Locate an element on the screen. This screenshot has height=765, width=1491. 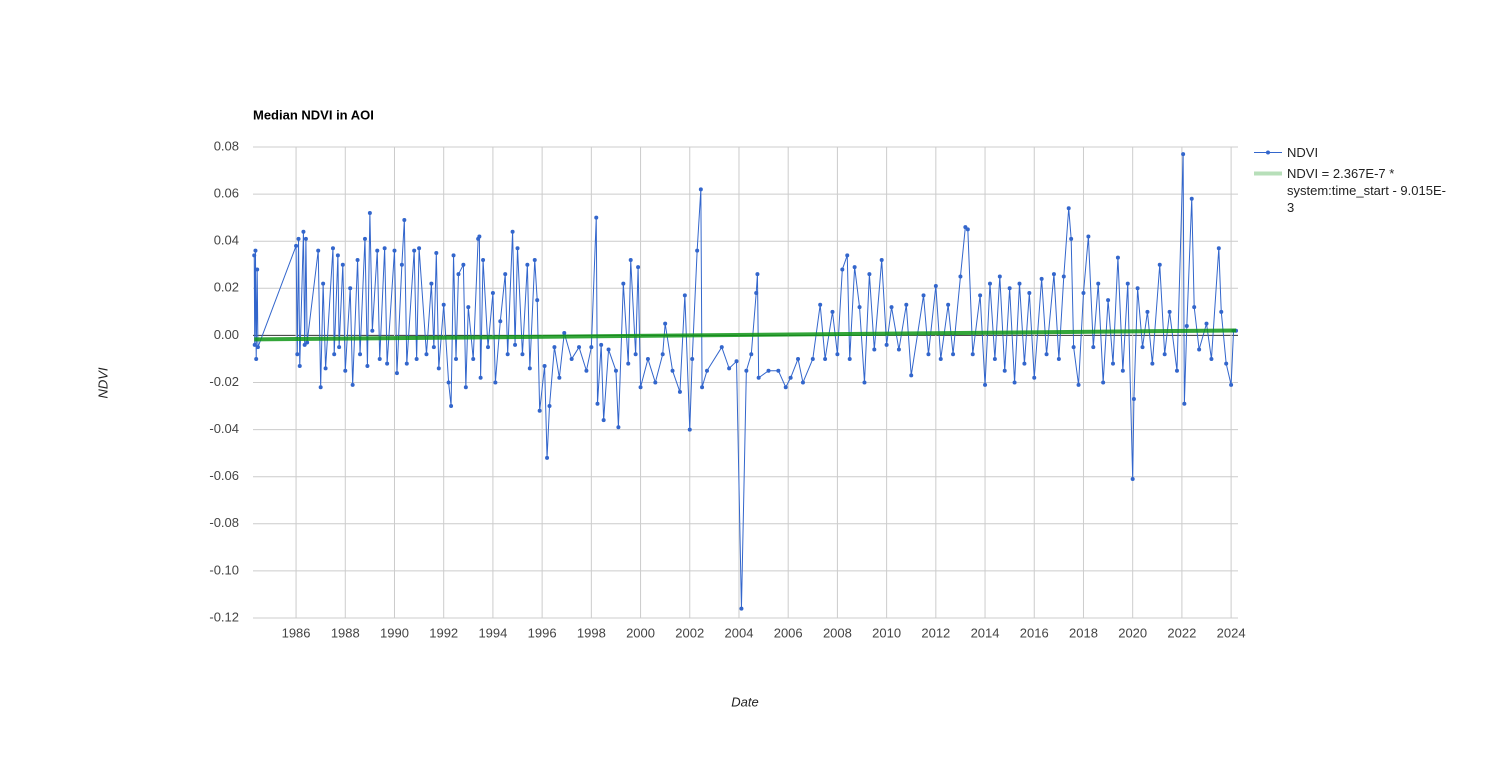
y-axis-title: NDVI is located at coordinates (102, 382).